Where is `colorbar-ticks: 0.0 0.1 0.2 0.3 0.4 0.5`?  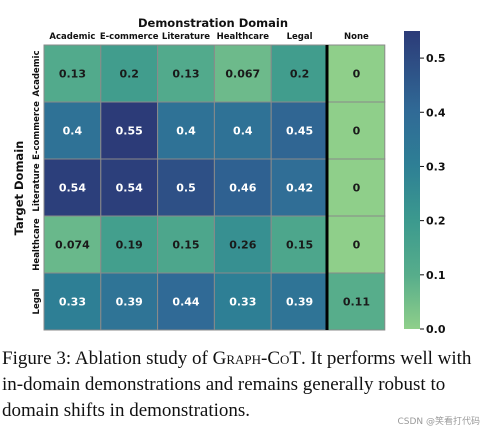
colorbar-ticks: 0.0 0.1 0.2 0.3 0.4 0.5 is located at coordinates (433, 194).